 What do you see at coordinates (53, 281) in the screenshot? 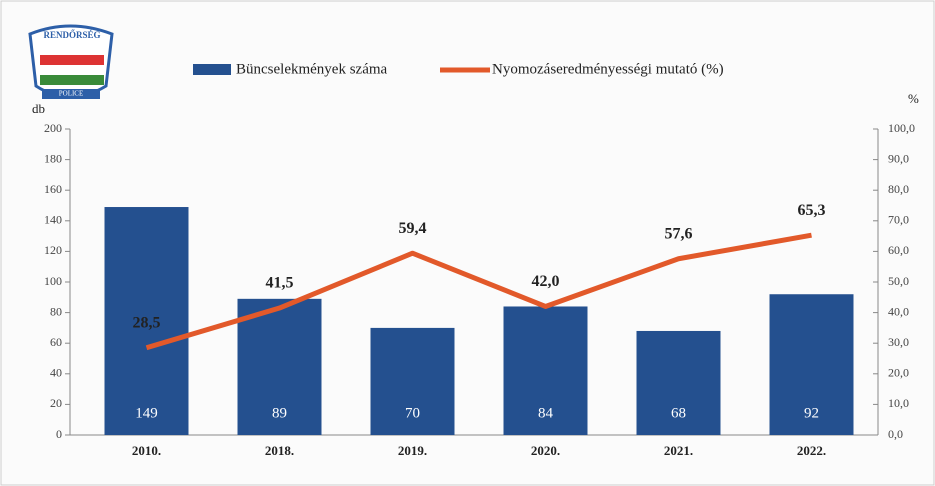
I see `y-tick-label: 100` at bounding box center [53, 281].